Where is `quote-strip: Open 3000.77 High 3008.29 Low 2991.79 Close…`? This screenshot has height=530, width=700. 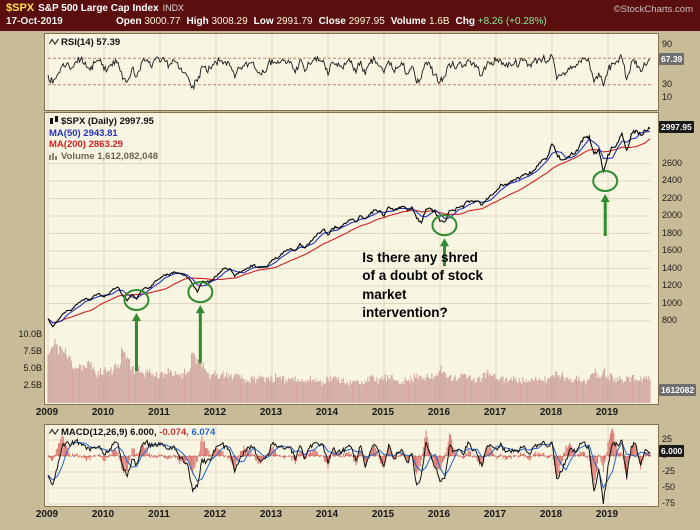
quote-strip: Open 3000.77 High 3008.29 Low 2991.79 Close… is located at coordinates (328, 21).